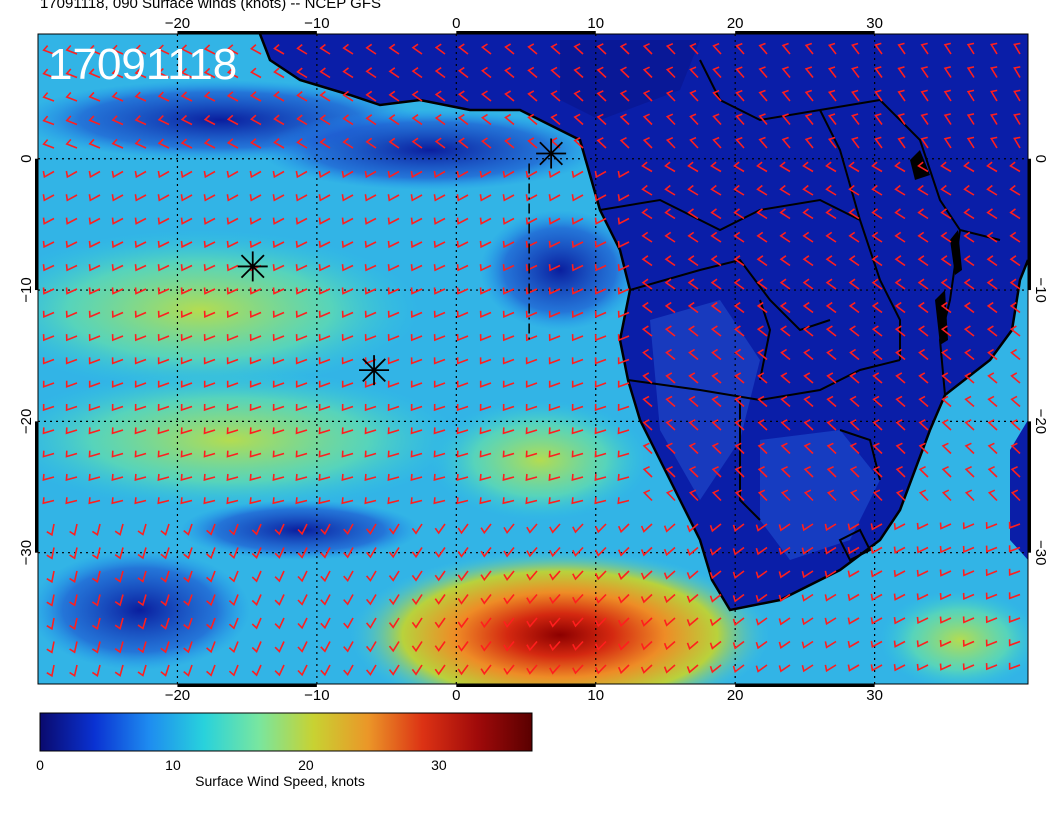 The height and width of the screenshot is (816, 1056). I want to click on lon-tick-label-bottom: −10, so click(316, 695).